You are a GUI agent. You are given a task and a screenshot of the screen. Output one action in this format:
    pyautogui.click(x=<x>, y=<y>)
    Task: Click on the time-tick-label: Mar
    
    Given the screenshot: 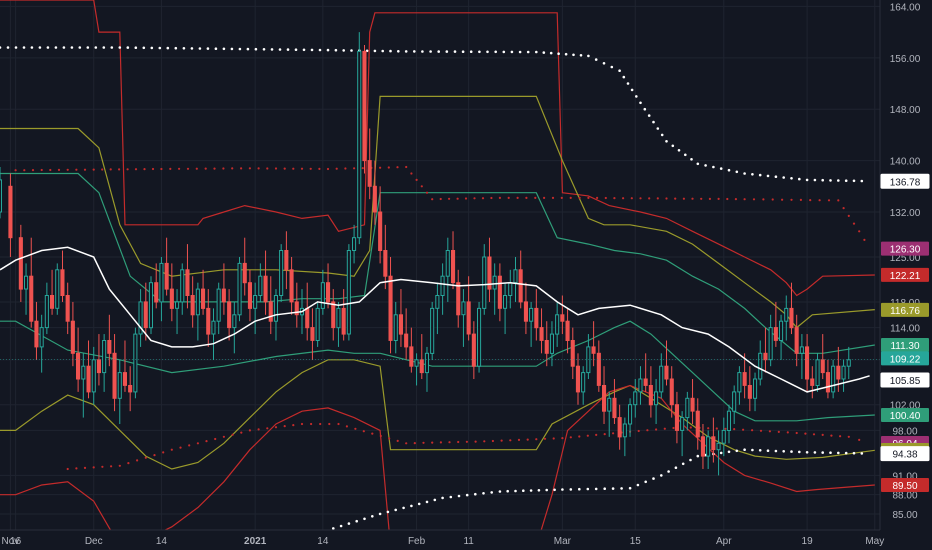 What is the action you would take?
    pyautogui.click(x=563, y=541)
    